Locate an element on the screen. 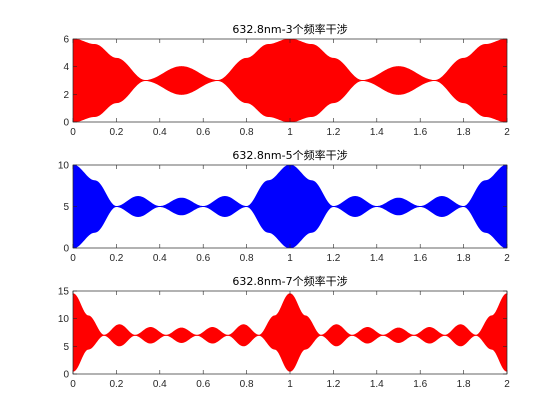 The width and height of the screenshot is (560, 420). subplot-title-1: 632.8nm-3个频率干涉 is located at coordinates (289, 29).